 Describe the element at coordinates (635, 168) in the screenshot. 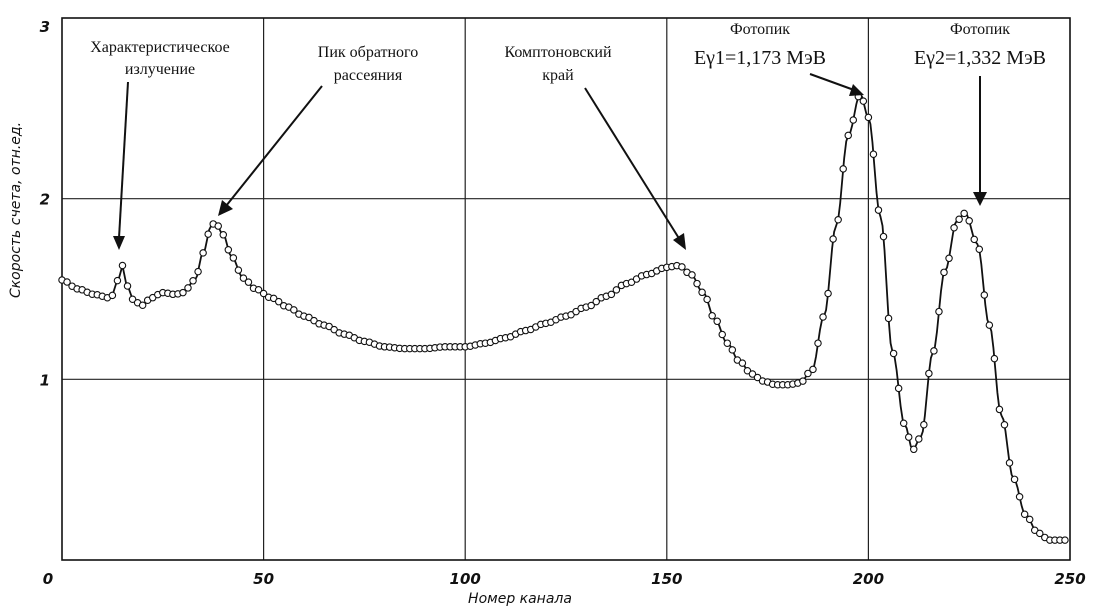

I see `arrow-compton` at that location.